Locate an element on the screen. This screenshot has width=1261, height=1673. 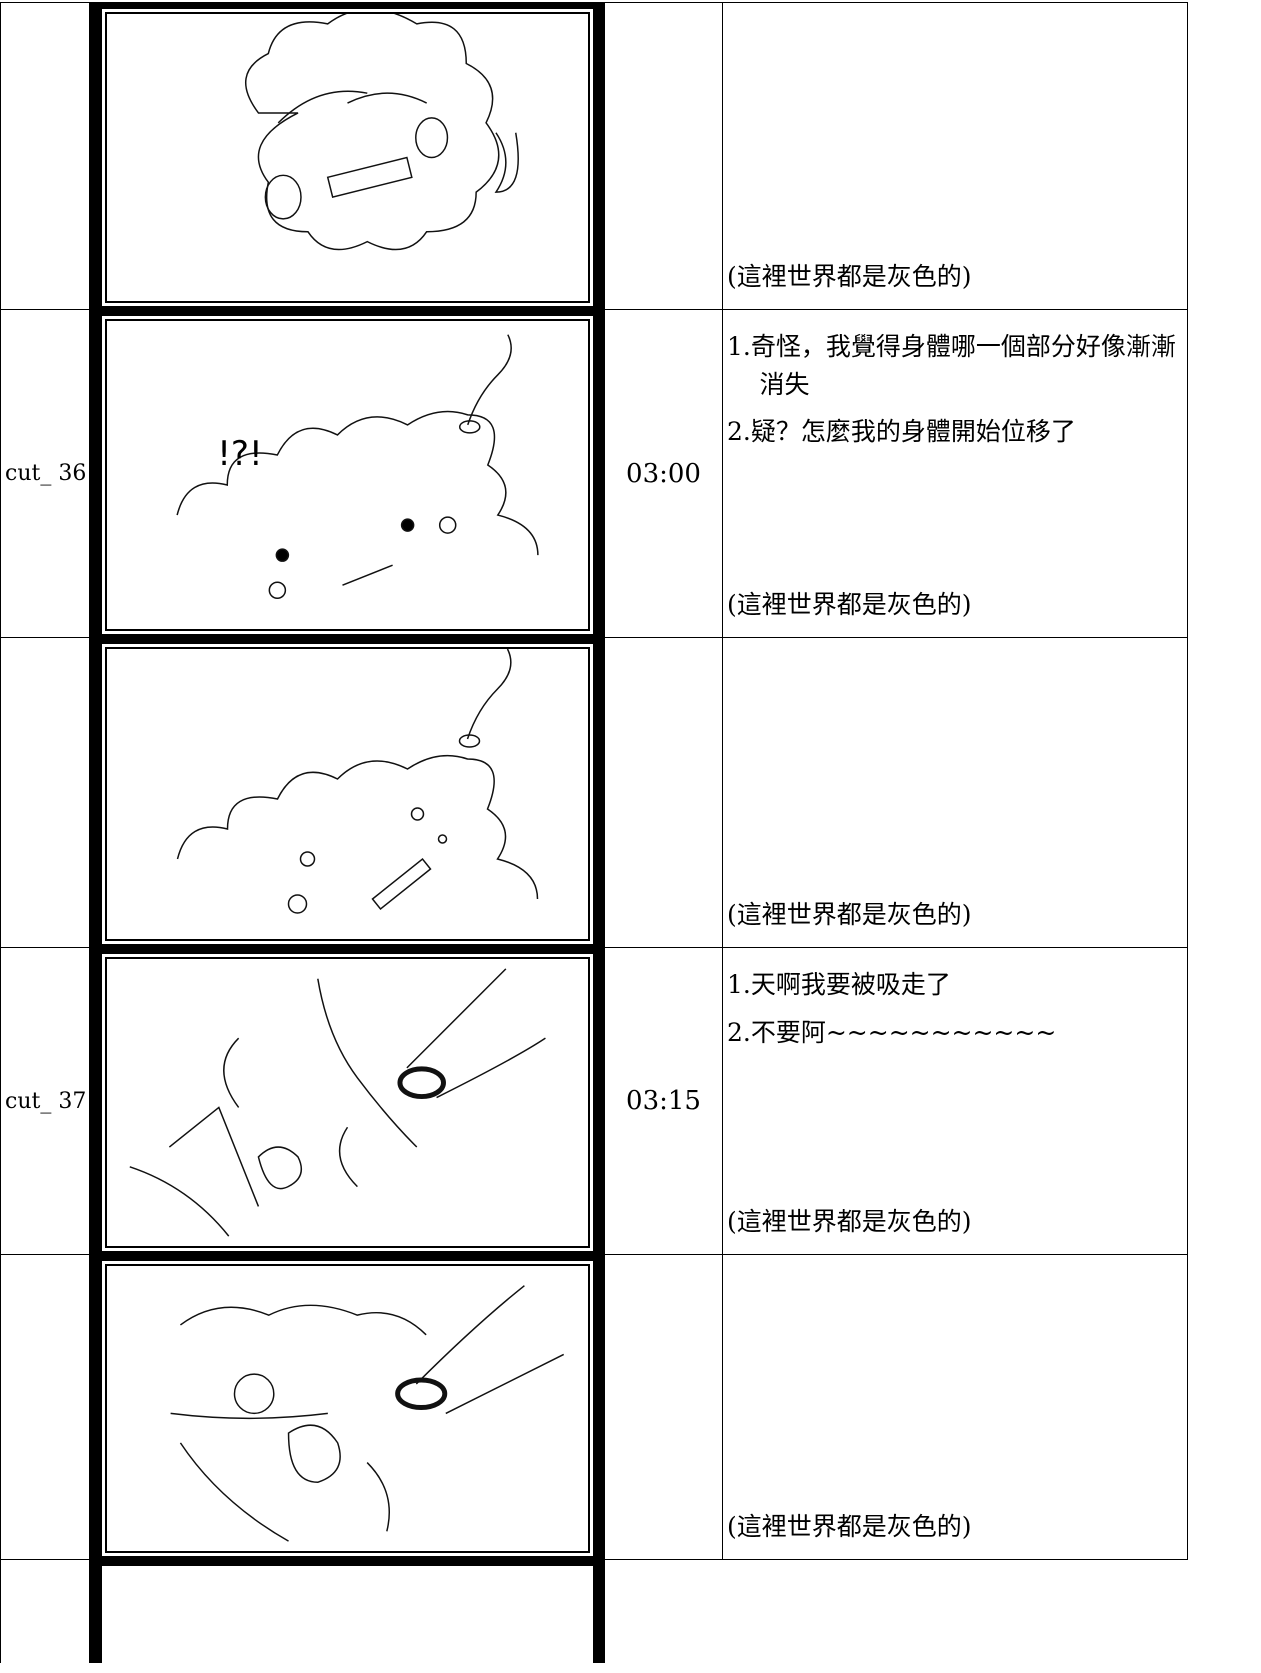
cut-cell: cut_ 36 is located at coordinates (45, 474).